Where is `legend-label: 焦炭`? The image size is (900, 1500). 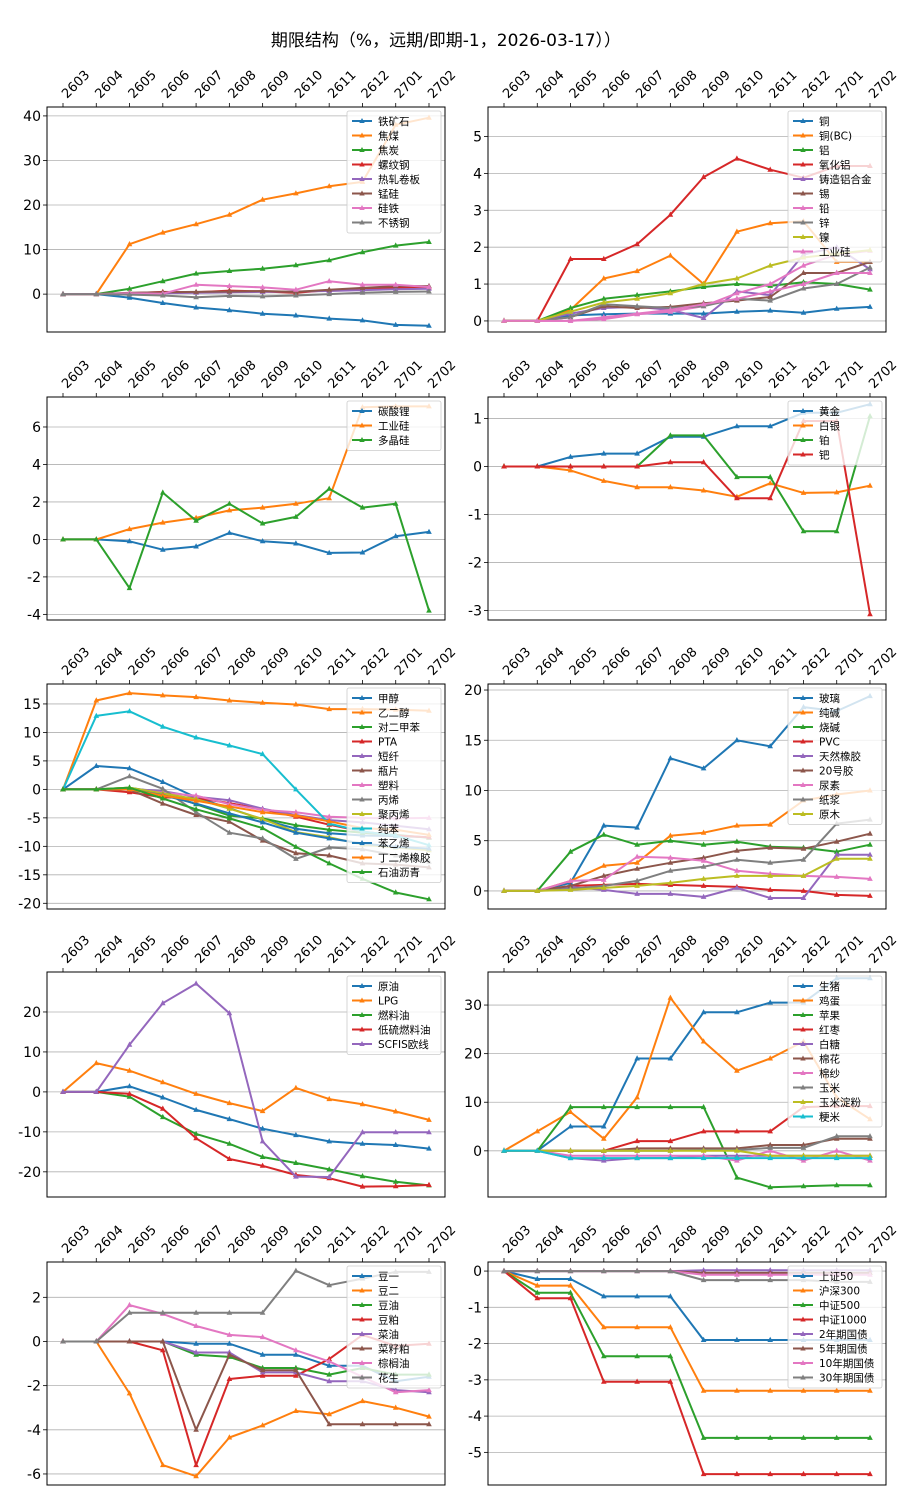 legend-label: 焦炭 is located at coordinates (388, 150).